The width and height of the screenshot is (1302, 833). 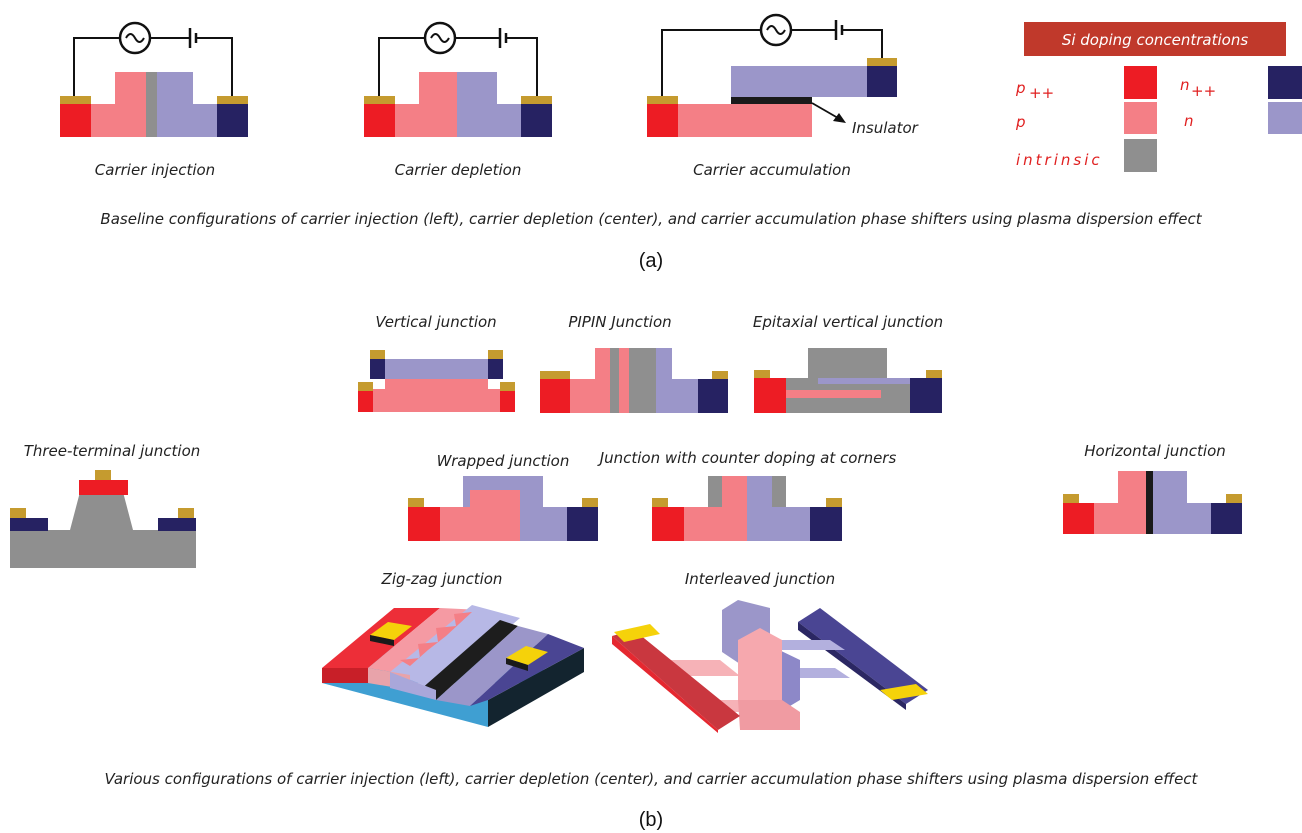 I want to click on pipin-junction-diagram, so click(x=634, y=380).